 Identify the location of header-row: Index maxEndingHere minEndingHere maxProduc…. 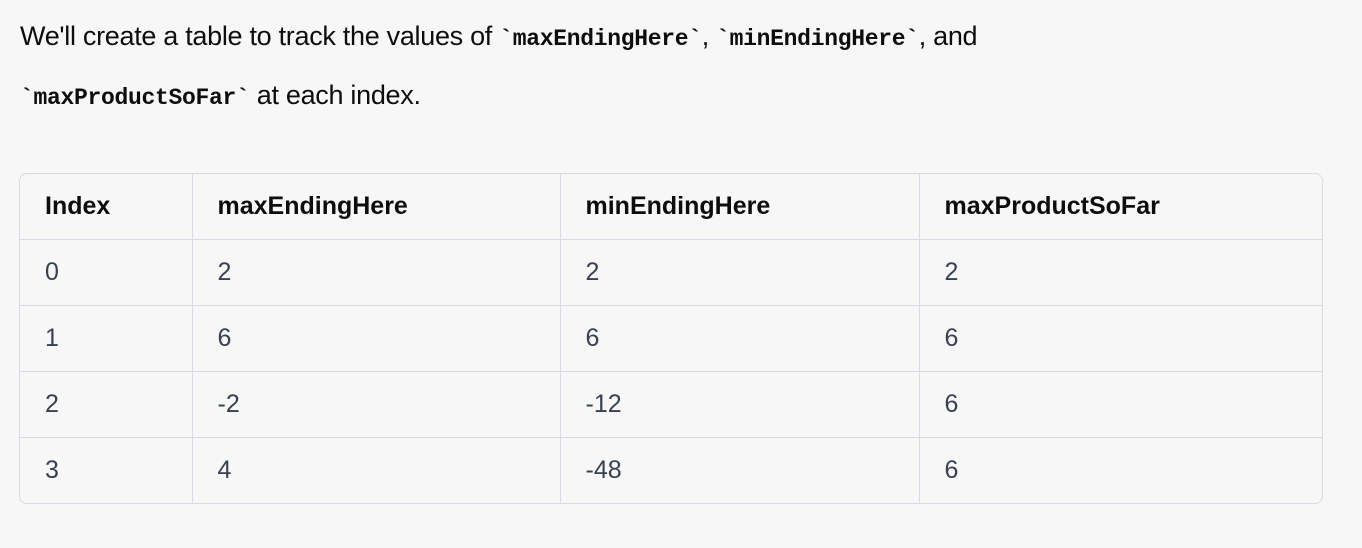
(671, 207).